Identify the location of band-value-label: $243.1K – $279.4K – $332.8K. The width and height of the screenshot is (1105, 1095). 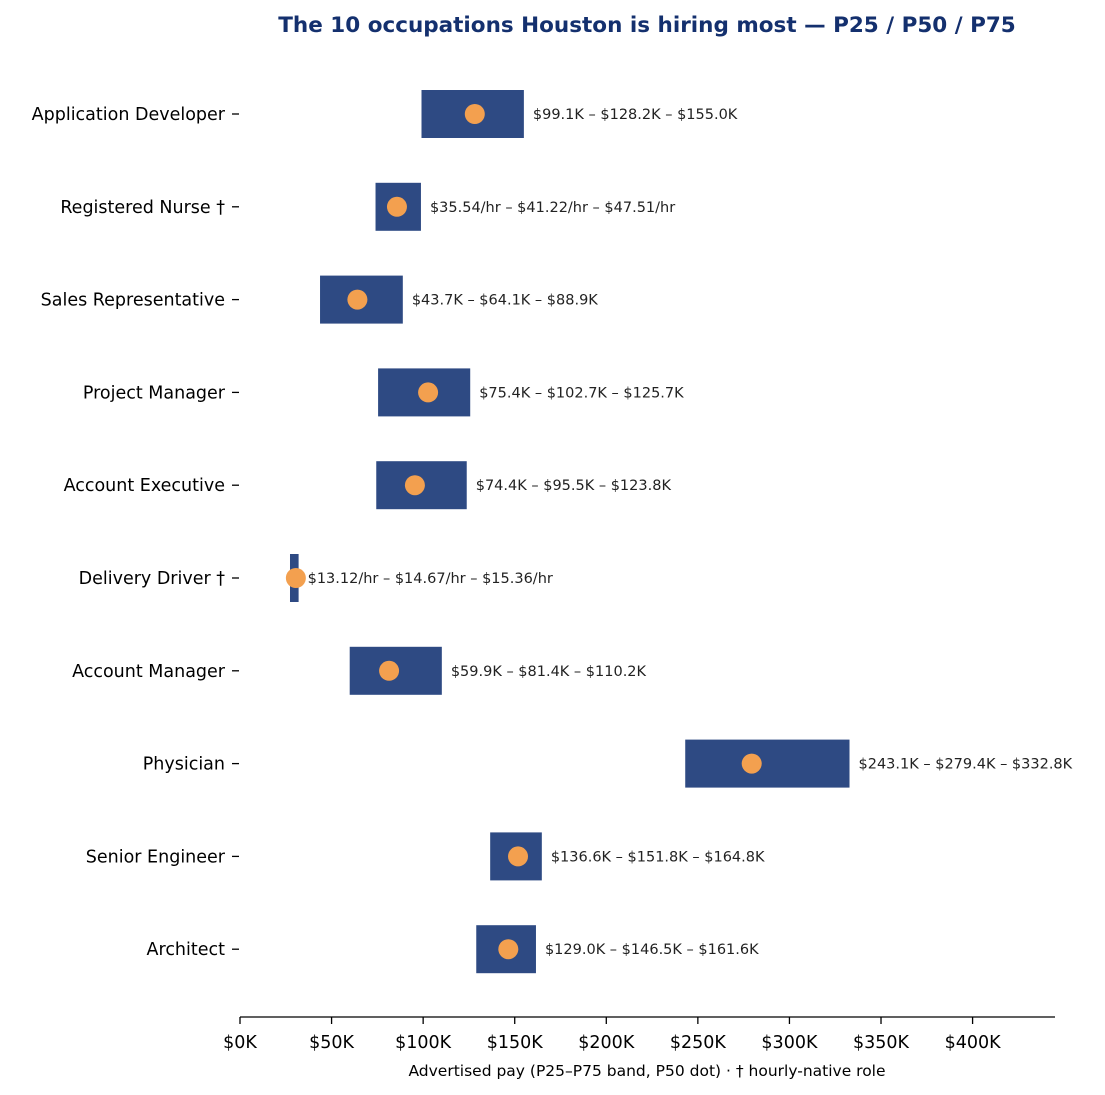
(966, 765).